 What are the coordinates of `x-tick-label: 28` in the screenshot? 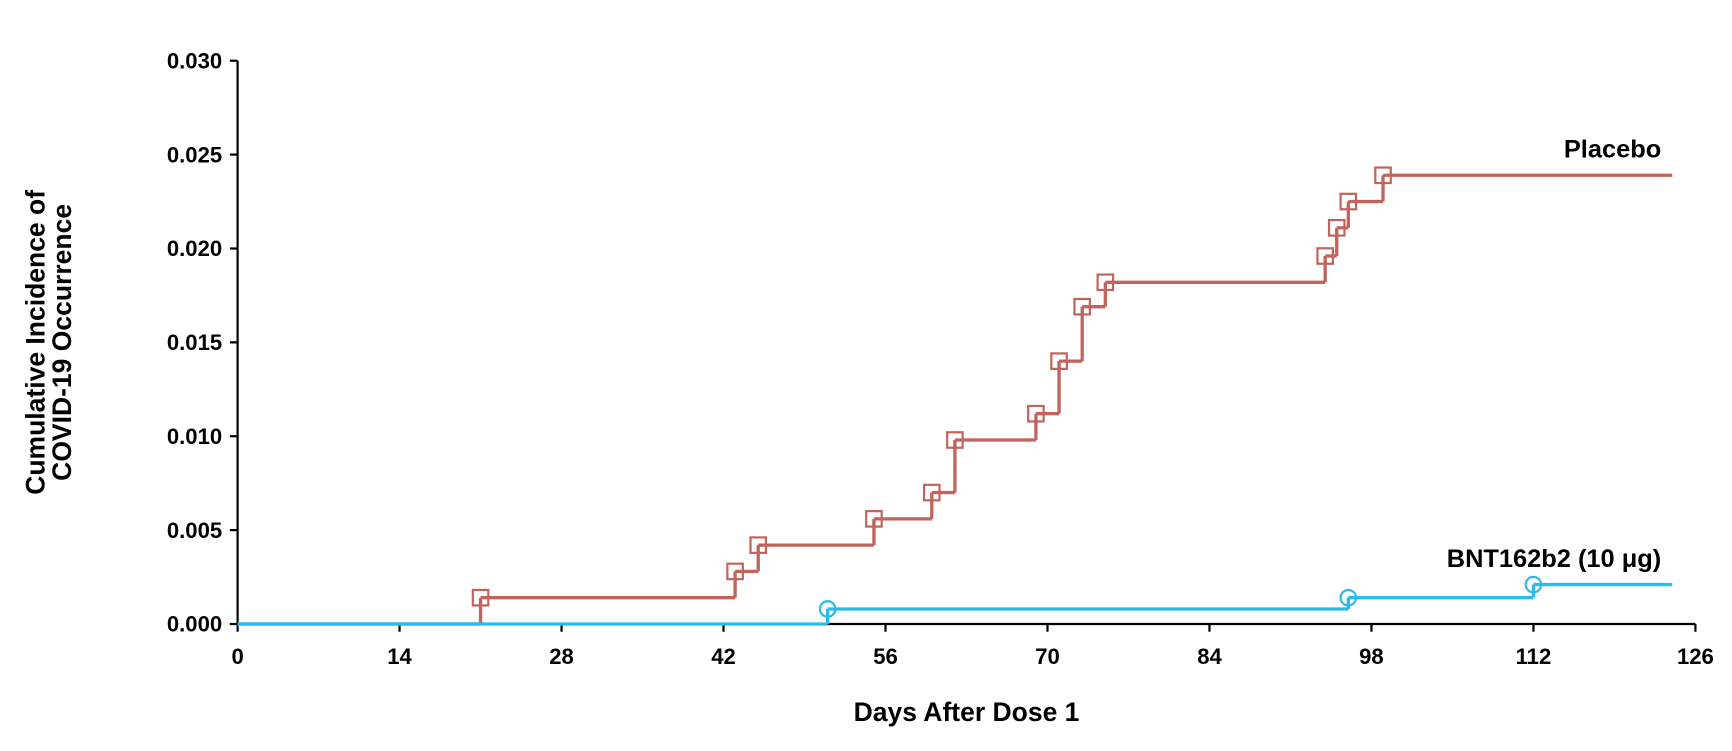 It's located at (561, 656).